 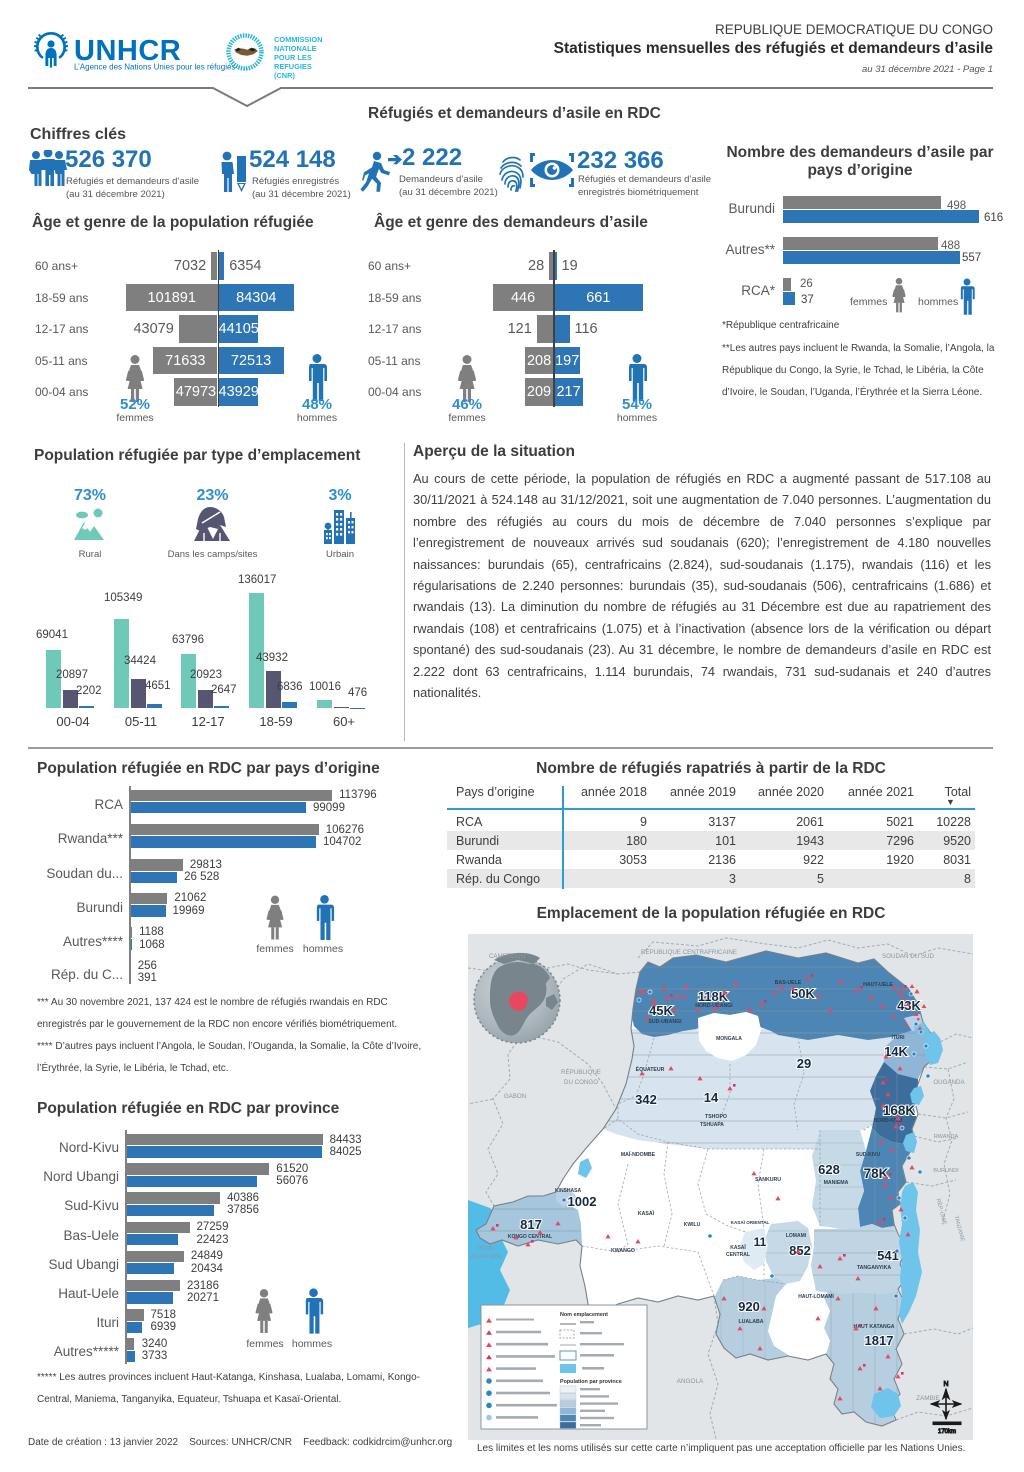 What do you see at coordinates (716, 1117) in the screenshot?
I see `svg-text: TSHOPO` at bounding box center [716, 1117].